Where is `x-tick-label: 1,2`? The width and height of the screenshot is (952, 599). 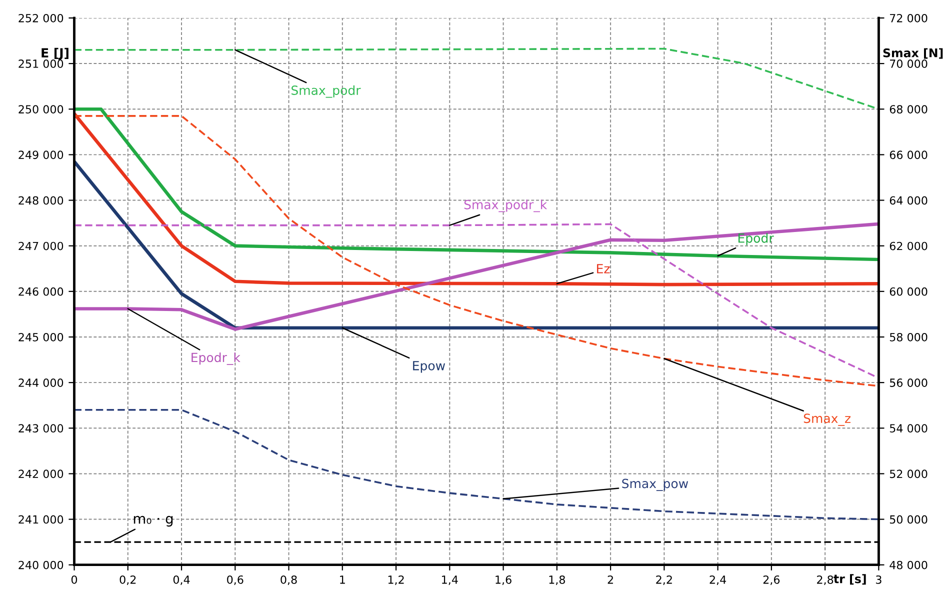
x-tick-label: 1,2 is located at coordinates (396, 580).